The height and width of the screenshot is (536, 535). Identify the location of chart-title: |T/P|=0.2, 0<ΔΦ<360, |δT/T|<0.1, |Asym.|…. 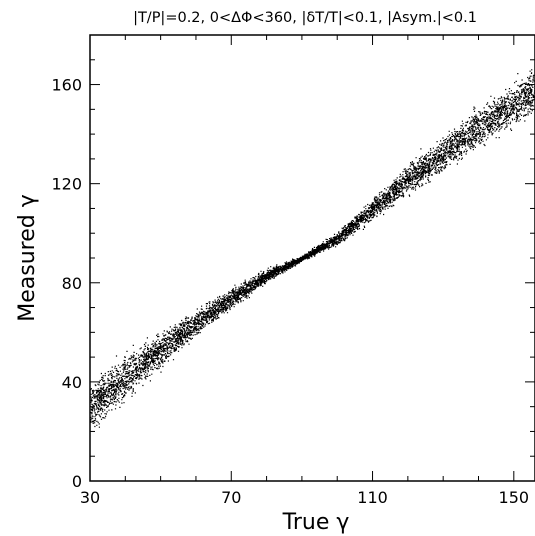
(305, 18).